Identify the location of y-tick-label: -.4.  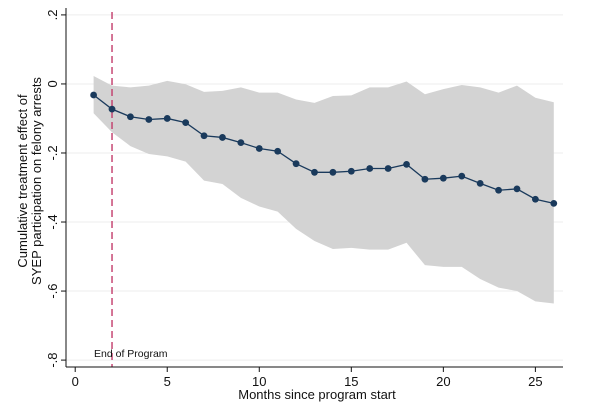
(52, 221).